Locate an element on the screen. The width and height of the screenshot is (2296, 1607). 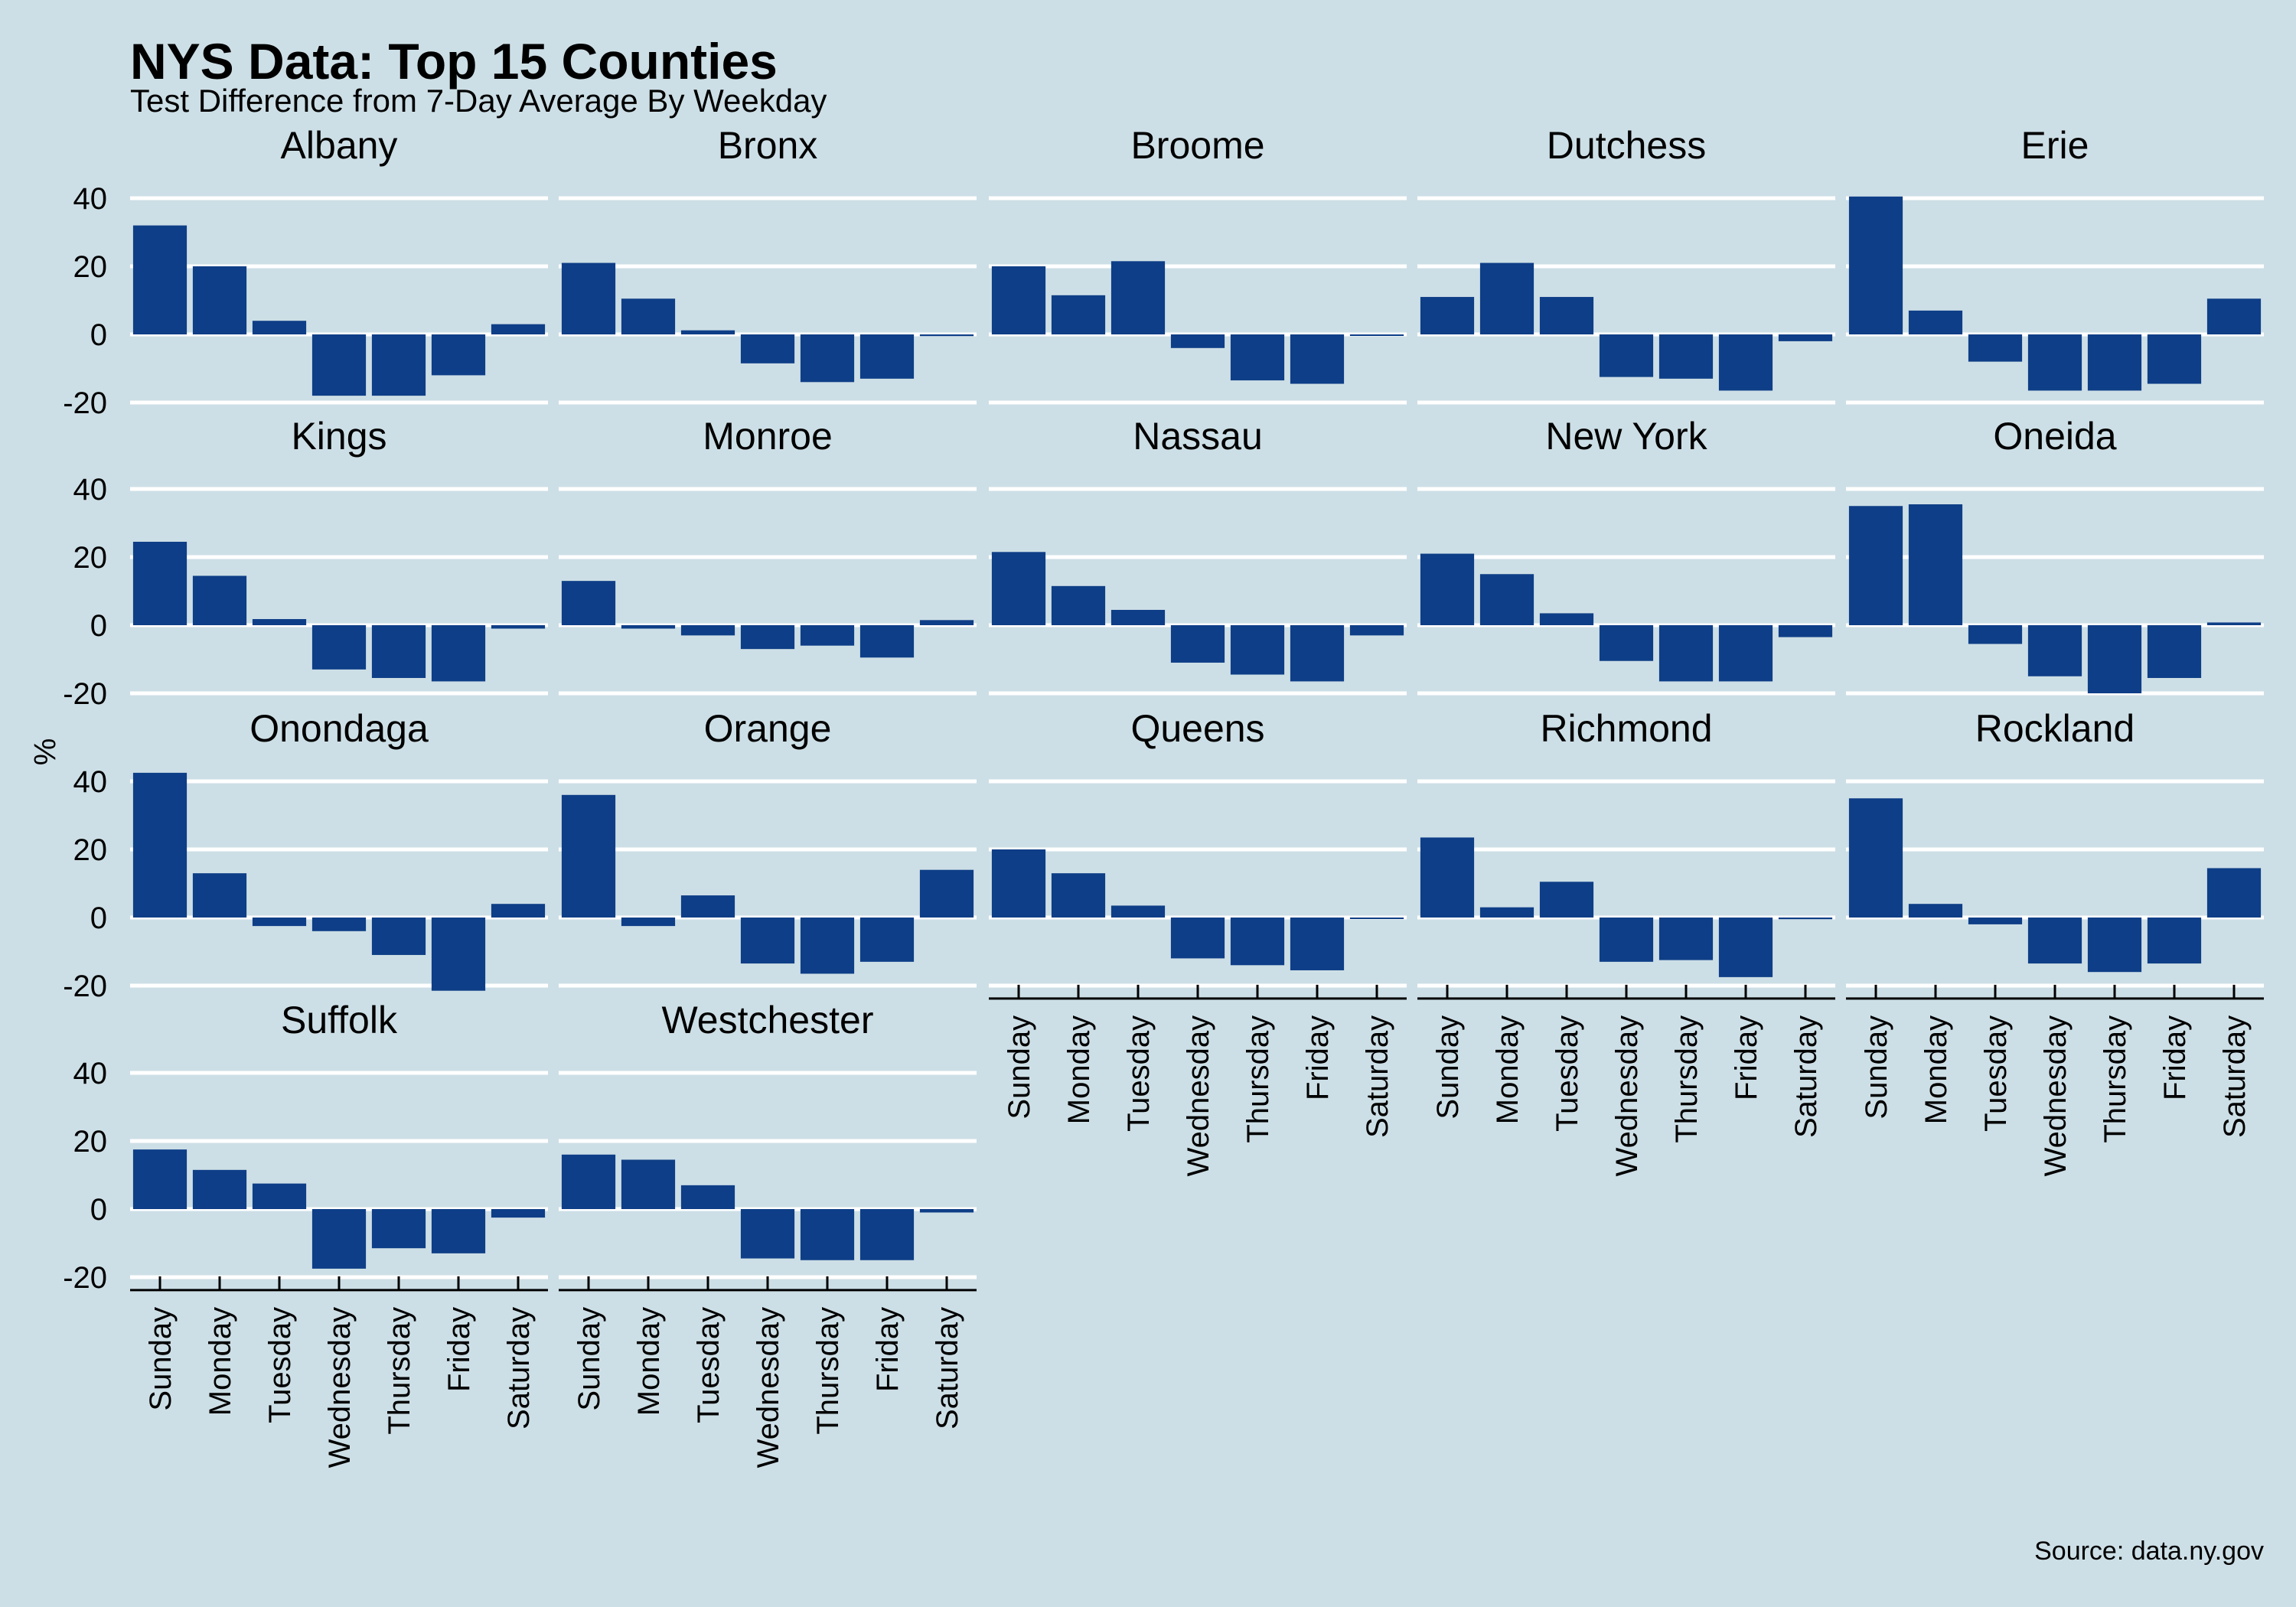
facet-title: Nassau is located at coordinates (1198, 436).